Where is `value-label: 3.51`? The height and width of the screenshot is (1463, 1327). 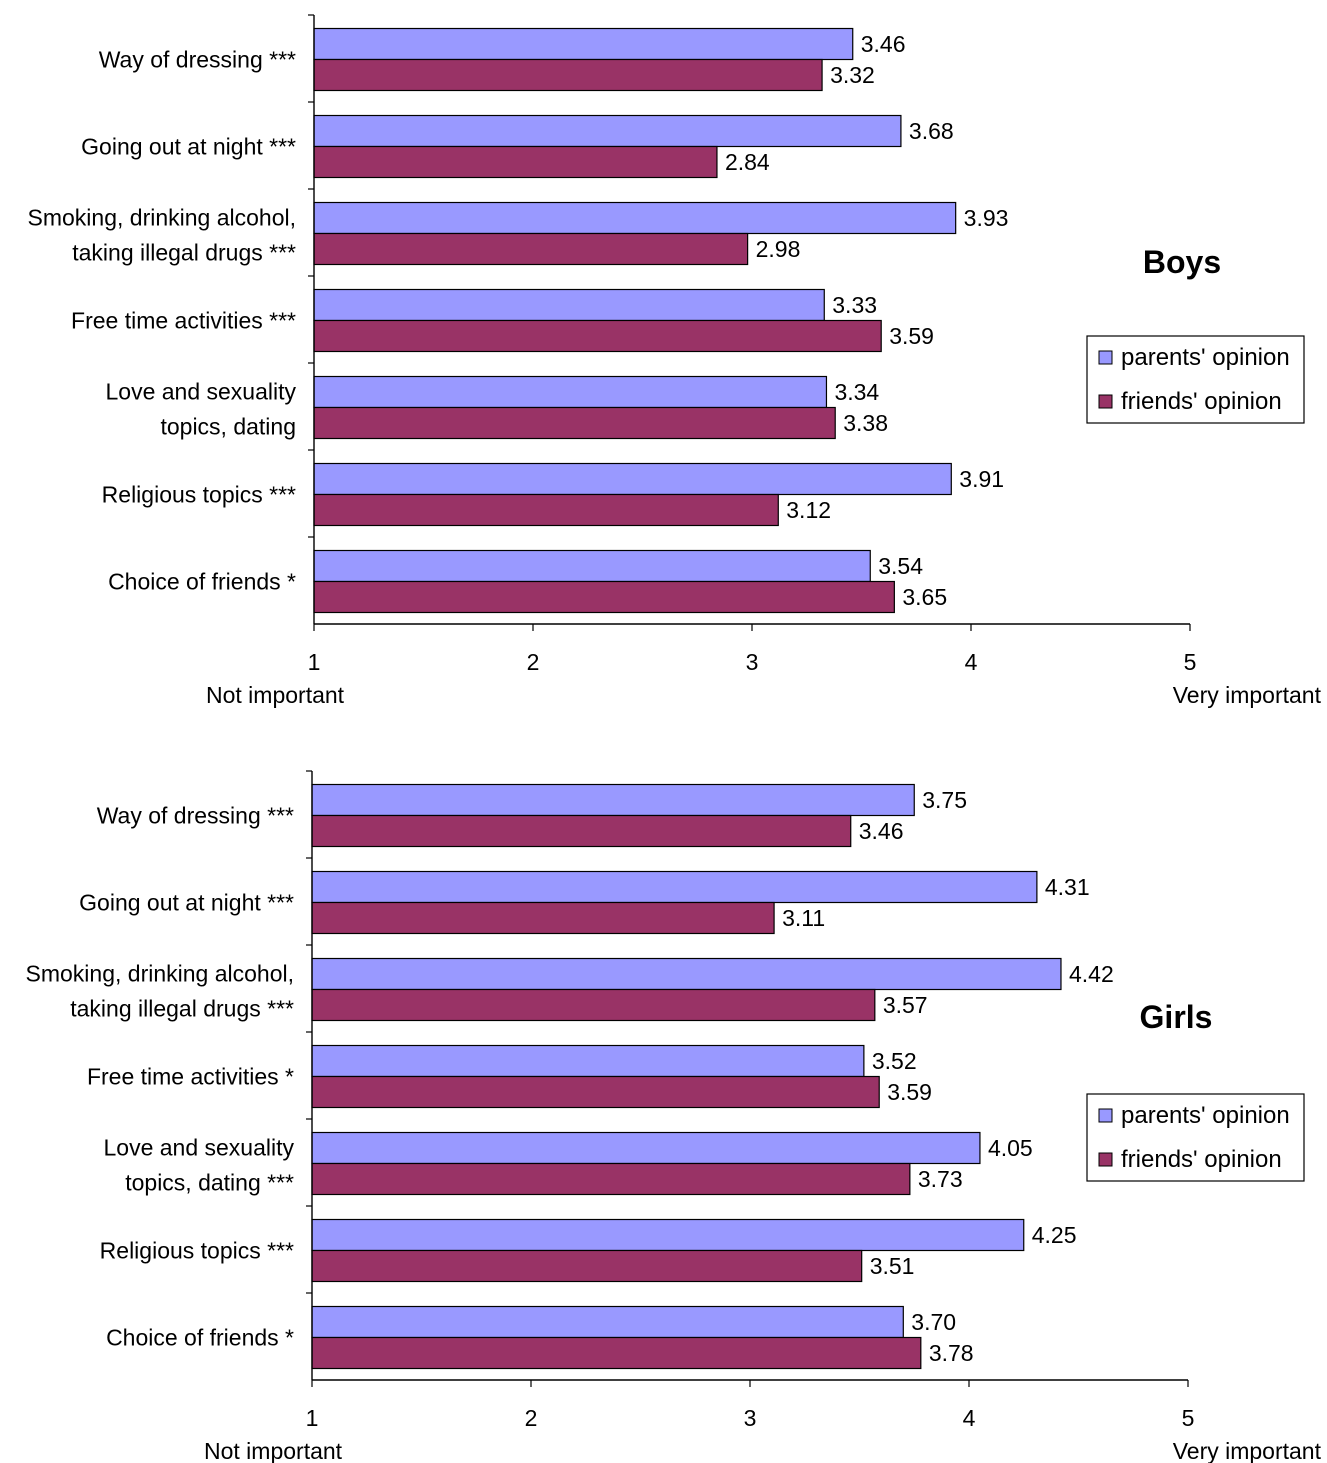
value-label: 3.51 is located at coordinates (892, 1266).